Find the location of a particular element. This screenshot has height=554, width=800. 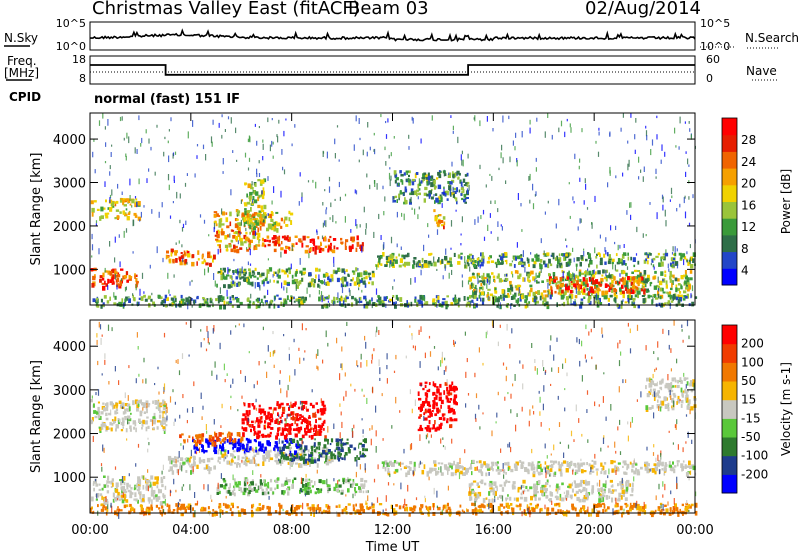

nsky-line is located at coordinates (393, 35).